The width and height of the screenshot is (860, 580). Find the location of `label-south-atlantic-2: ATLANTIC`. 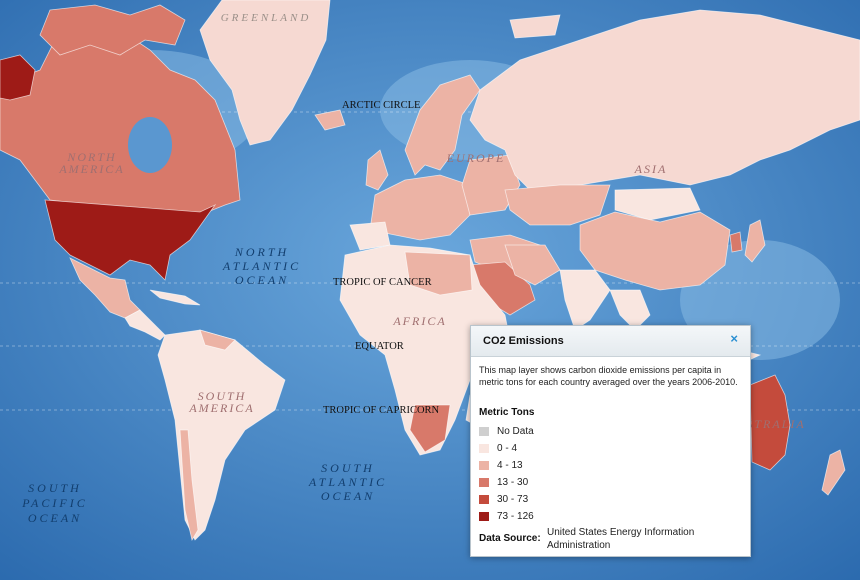

label-south-atlantic-2: ATLANTIC is located at coordinates (347, 482).